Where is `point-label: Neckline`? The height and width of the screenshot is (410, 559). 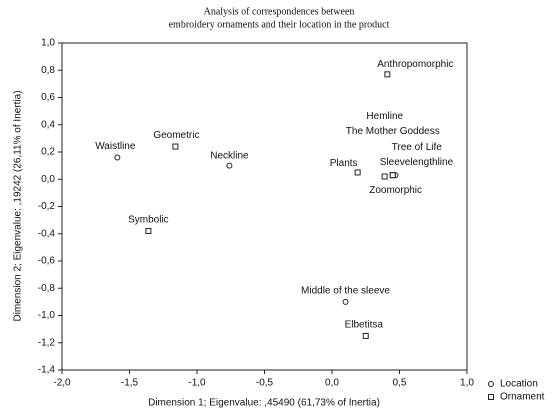 point-label: Neckline is located at coordinates (229, 155).